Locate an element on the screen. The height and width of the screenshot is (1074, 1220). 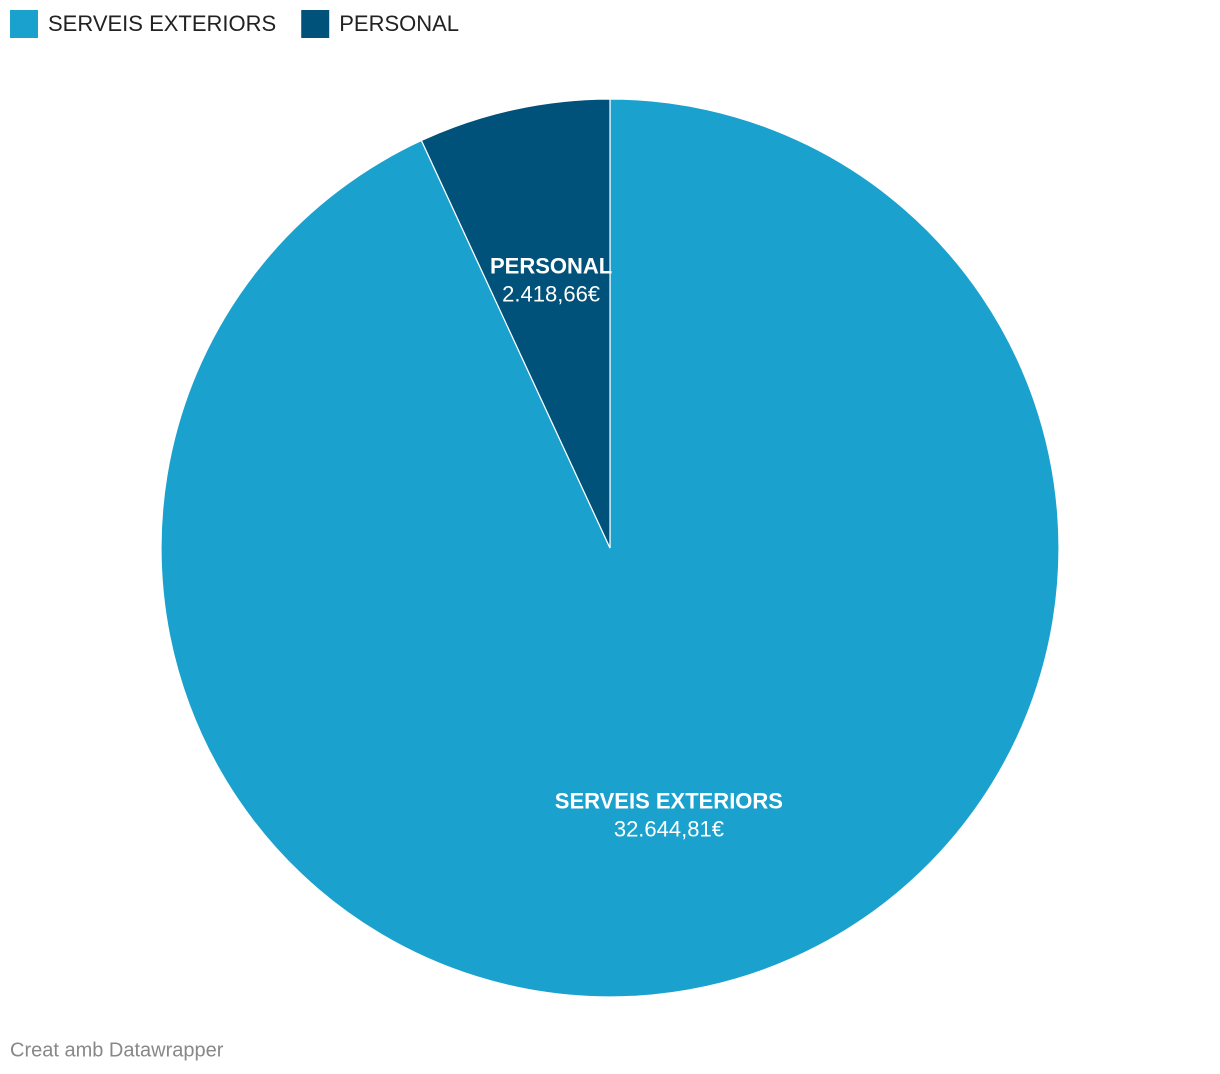
credit: Creat amb Datawrapper is located at coordinates (117, 1050).